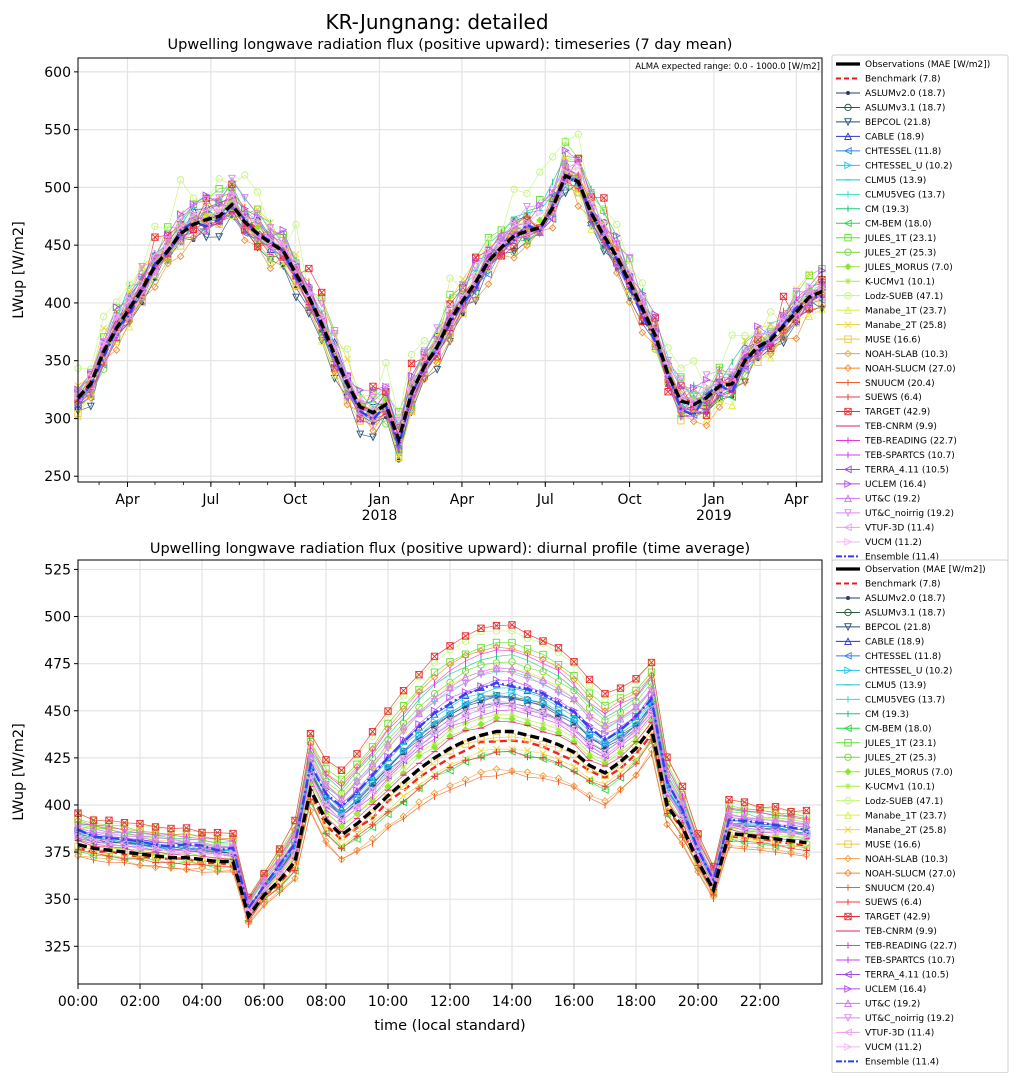 This screenshot has width=1020, height=1077. Describe the element at coordinates (848, 483) in the screenshot. I see `legend-key-uclem-16-4-marker` at that location.